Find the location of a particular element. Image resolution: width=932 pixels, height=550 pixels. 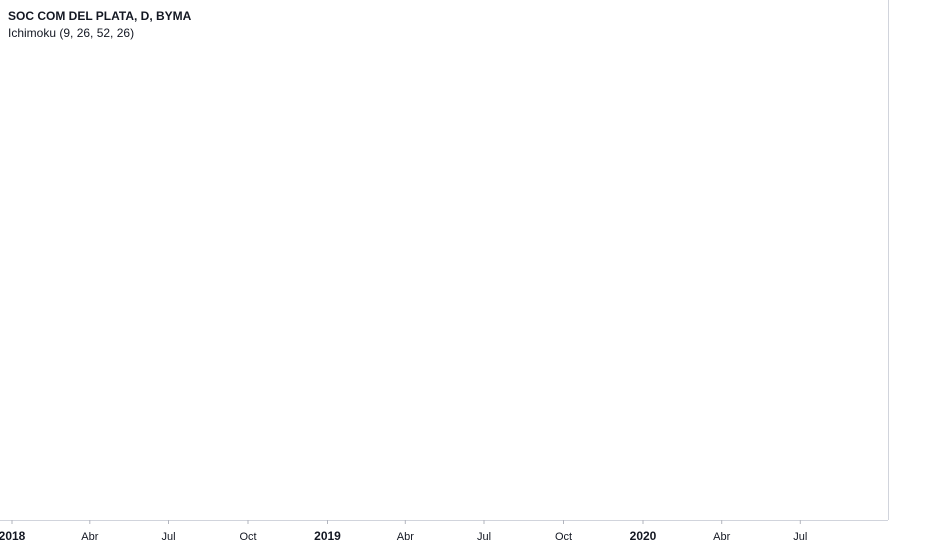

x-tick-label: 2018 is located at coordinates (13, 536).